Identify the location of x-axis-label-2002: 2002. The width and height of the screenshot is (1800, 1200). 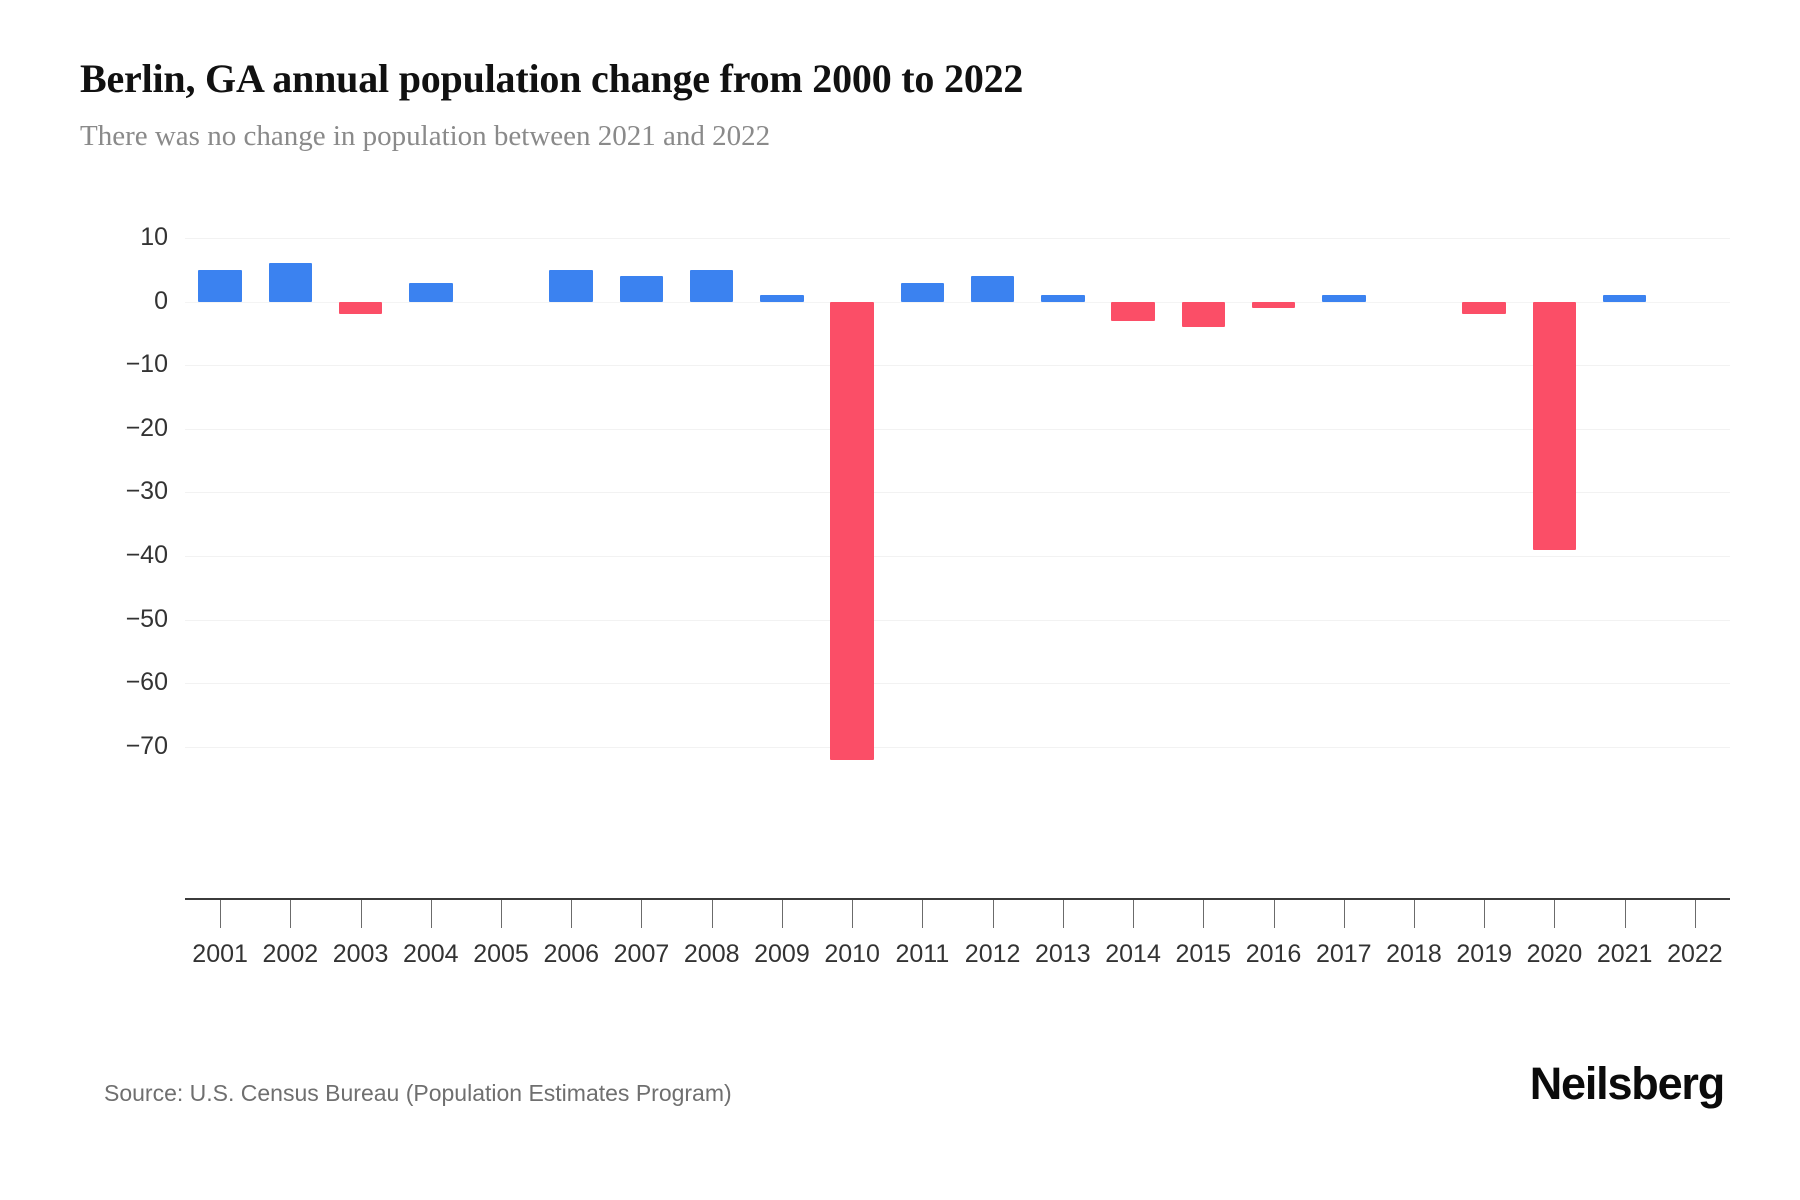
(290, 954).